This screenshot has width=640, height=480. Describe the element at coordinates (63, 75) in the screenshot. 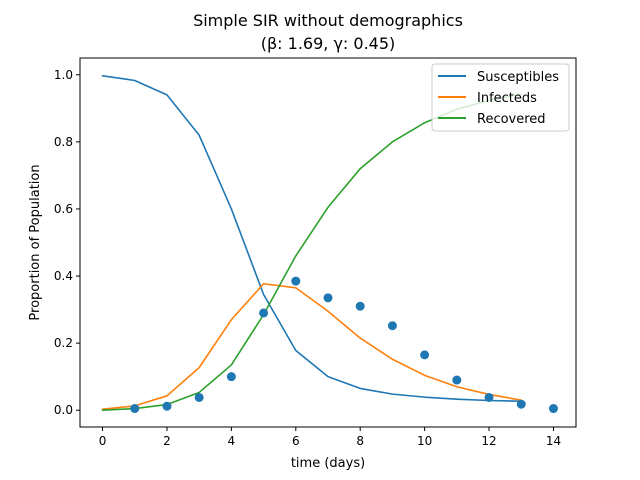

I see `y-tick-label-5: 1.0` at that location.